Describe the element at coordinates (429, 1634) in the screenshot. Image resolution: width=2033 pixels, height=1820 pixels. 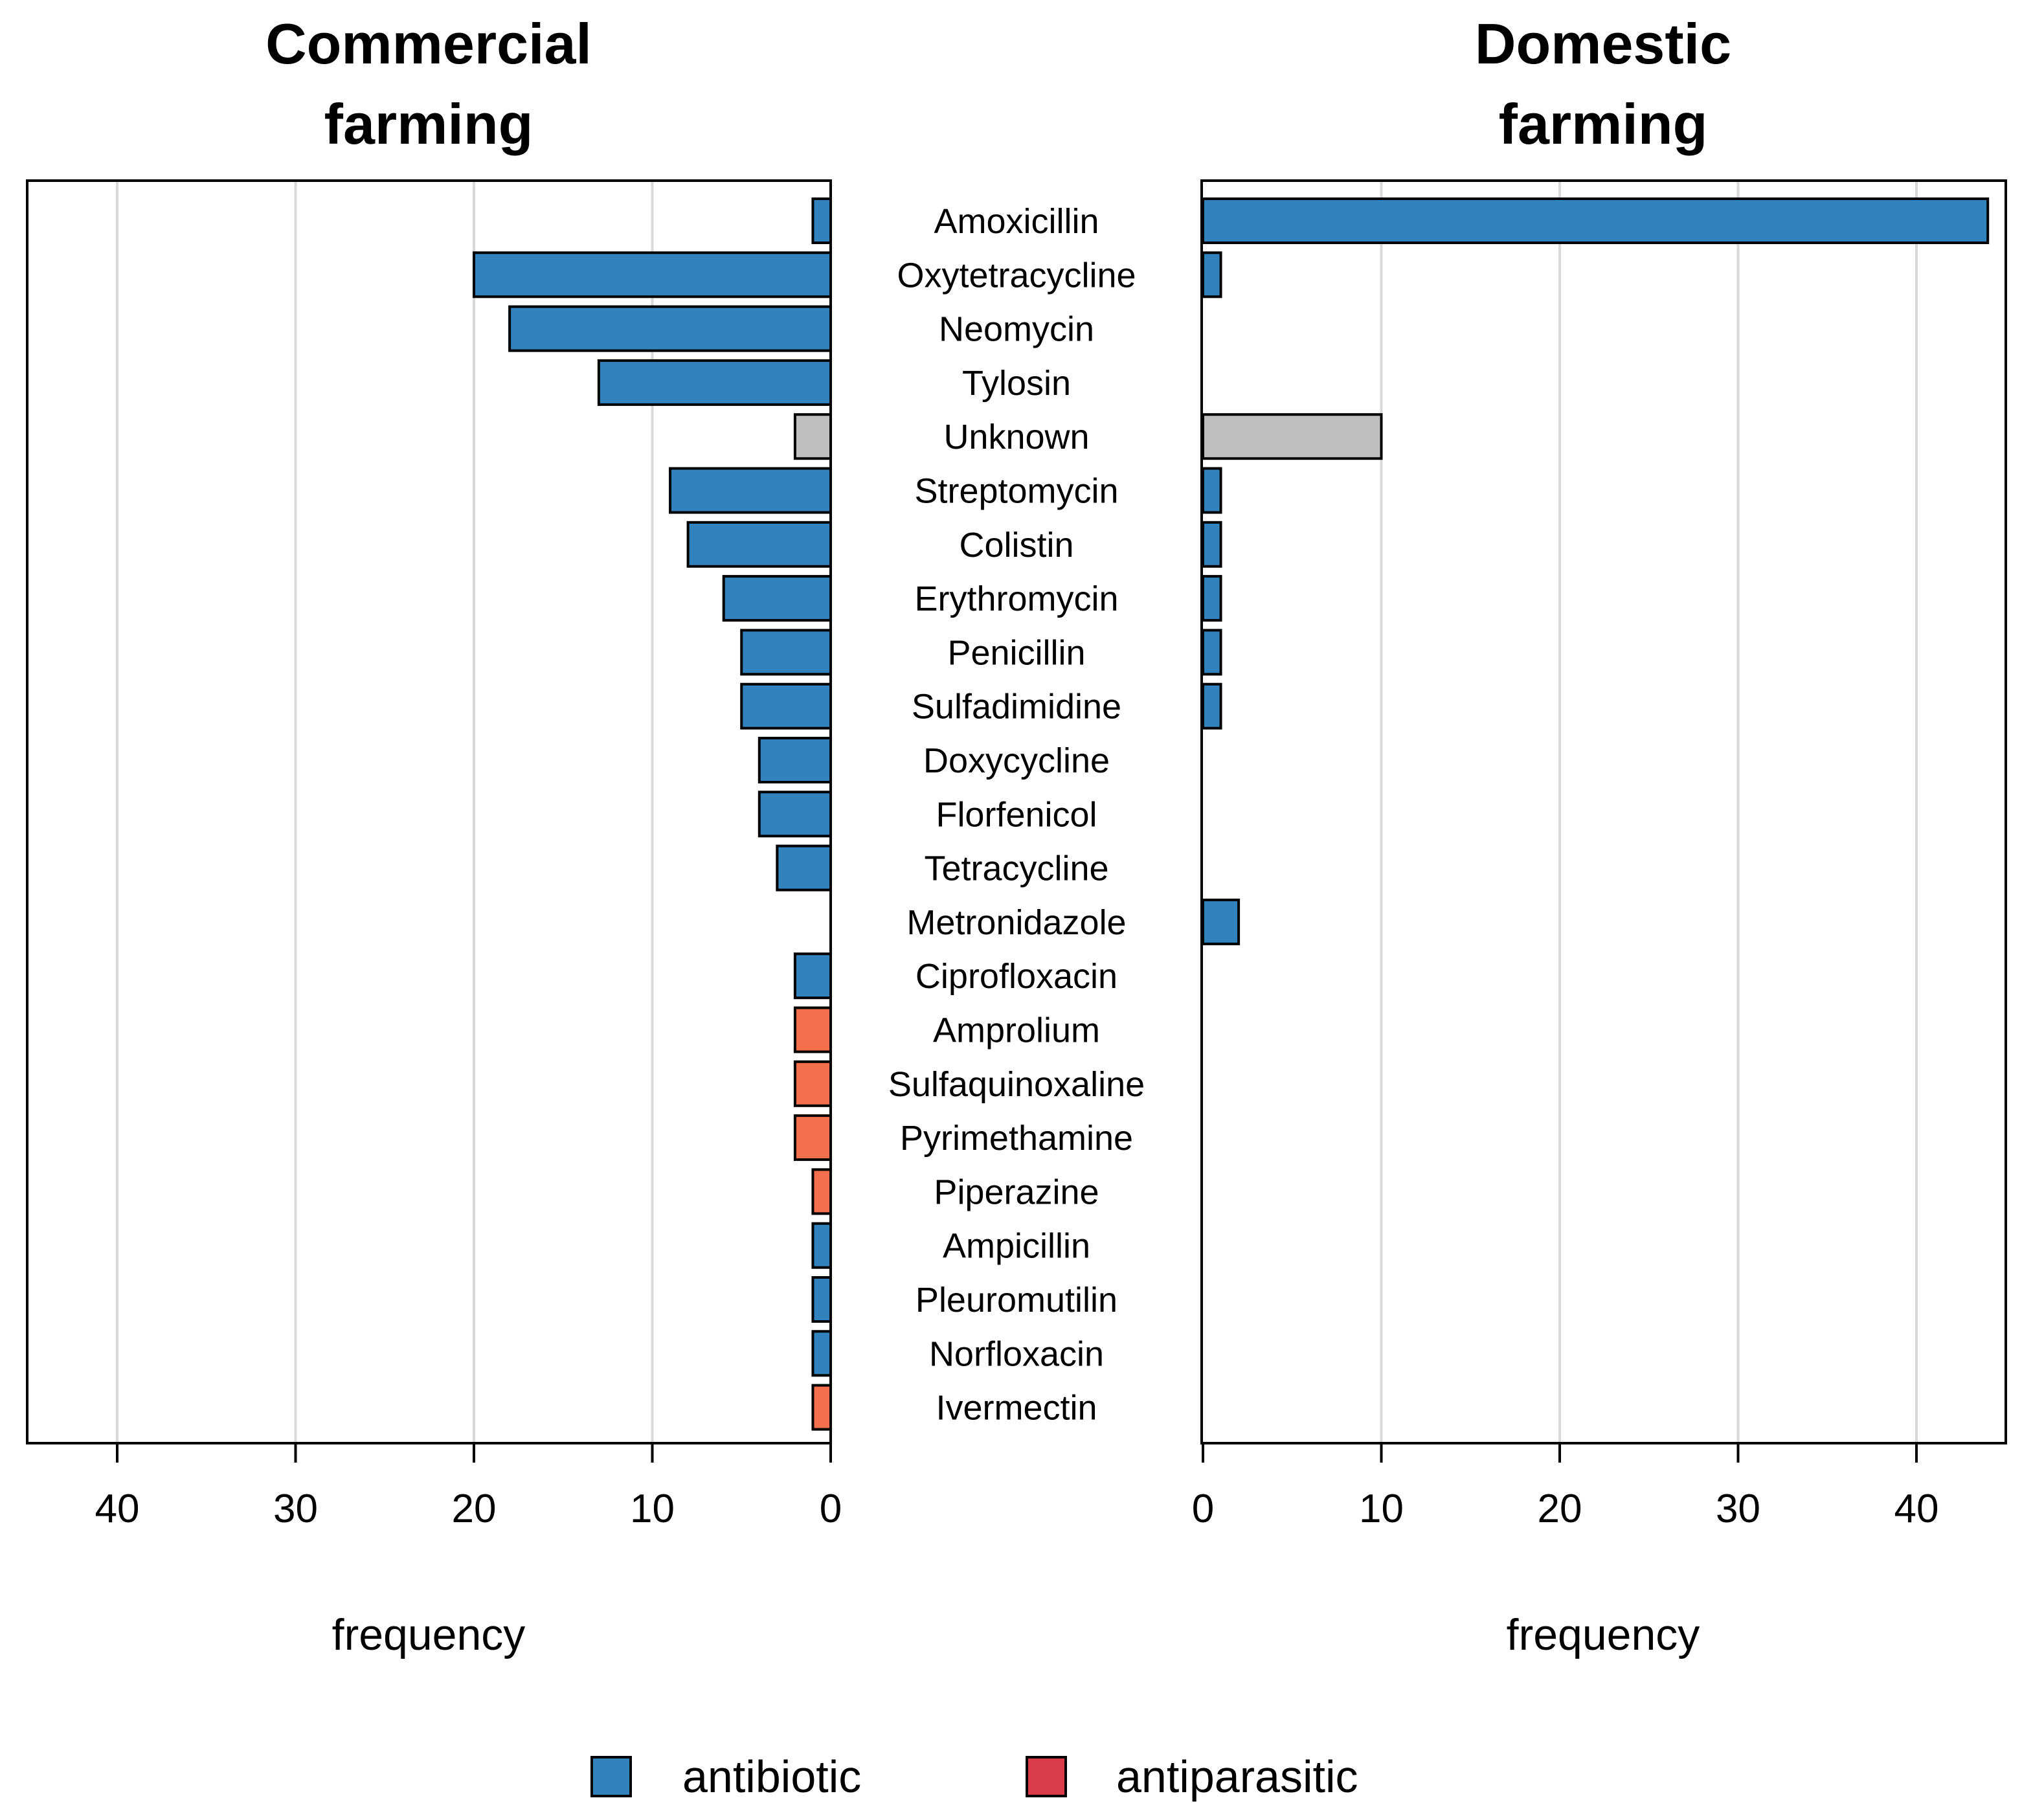
I see `left-panel-xlabel: frequency` at that location.